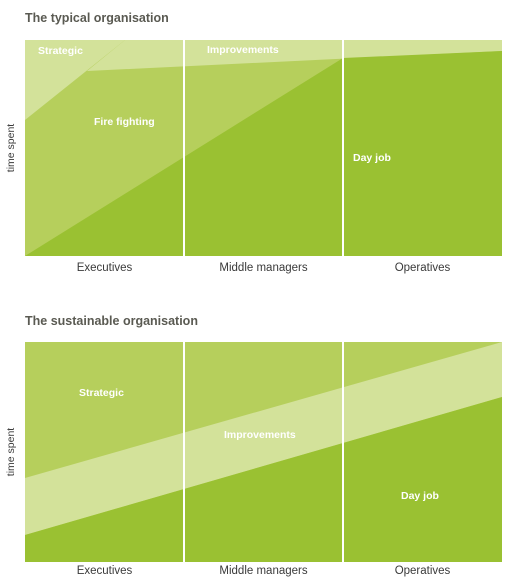 Image resolution: width=511 pixels, height=582 pixels. What do you see at coordinates (11, 452) in the screenshot?
I see `y-axis-label: time spent` at bounding box center [11, 452].